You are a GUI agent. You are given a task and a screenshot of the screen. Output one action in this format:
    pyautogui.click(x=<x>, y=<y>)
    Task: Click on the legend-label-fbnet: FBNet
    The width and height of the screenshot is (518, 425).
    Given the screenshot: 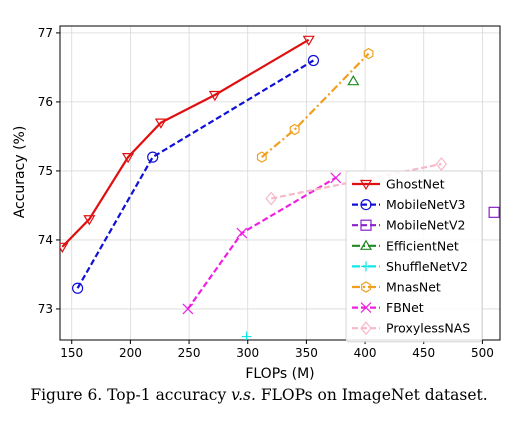 What is the action you would take?
    pyautogui.click(x=405, y=307)
    